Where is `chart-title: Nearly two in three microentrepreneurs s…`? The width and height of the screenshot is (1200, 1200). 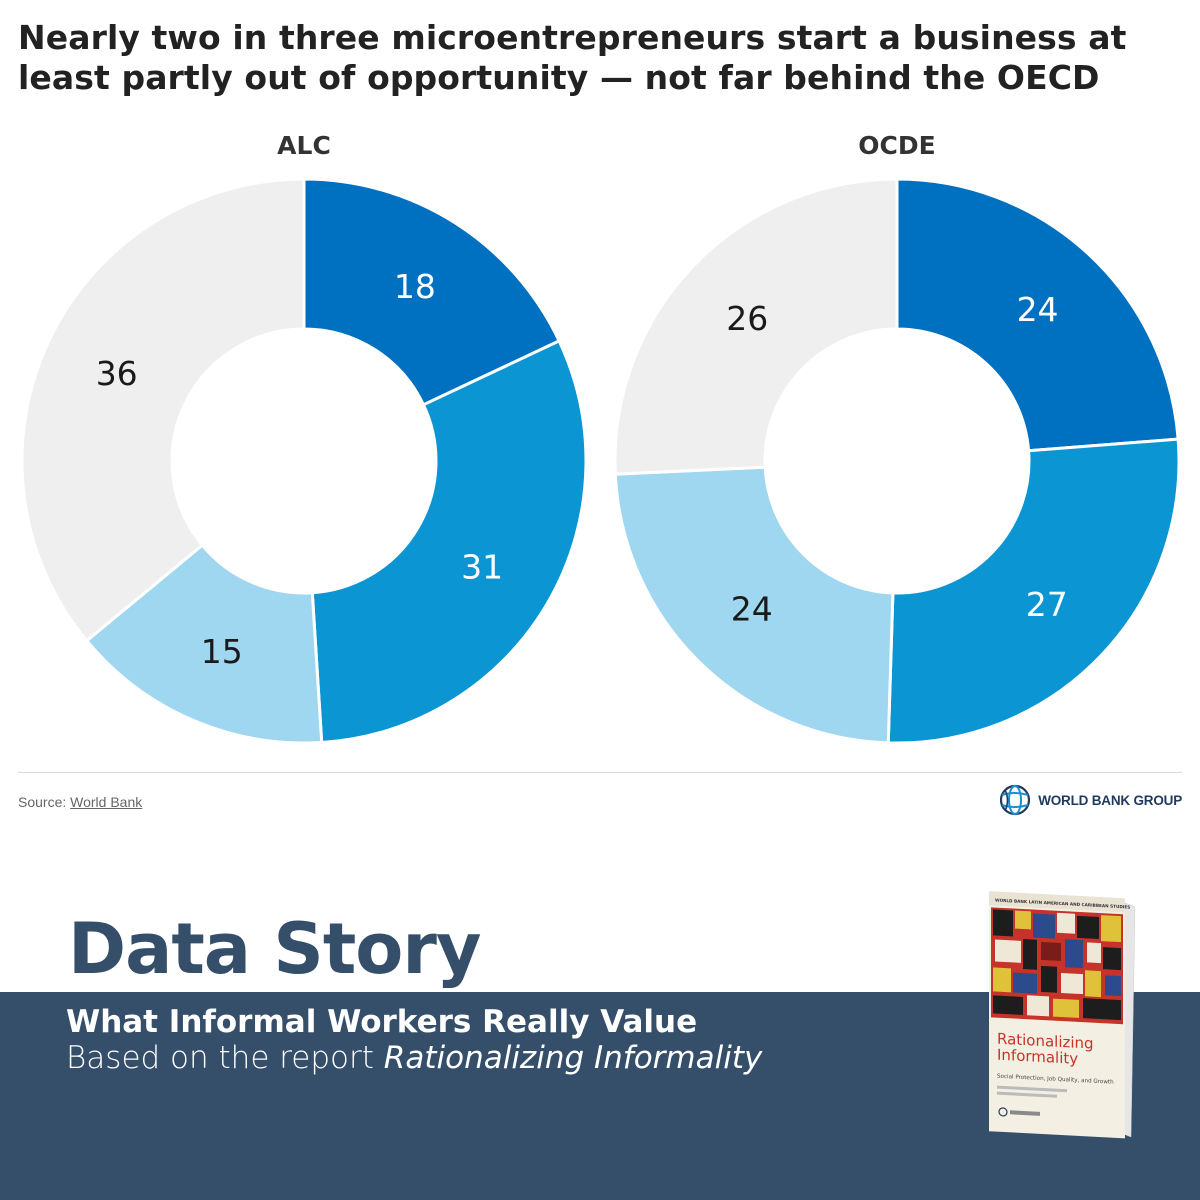 chart-title: Nearly two in three microentrepreneurs s… is located at coordinates (572, 57).